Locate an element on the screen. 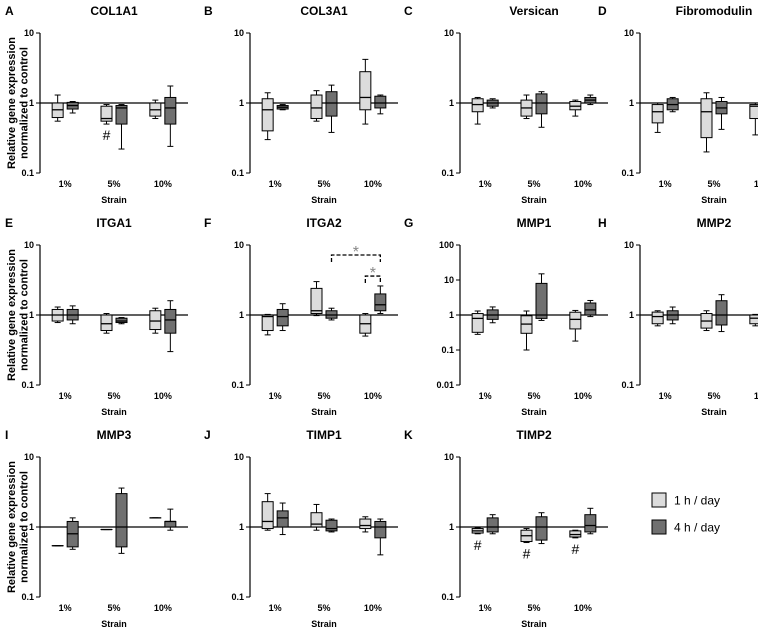  panel-title: MMP3 is located at coordinates (114, 435).